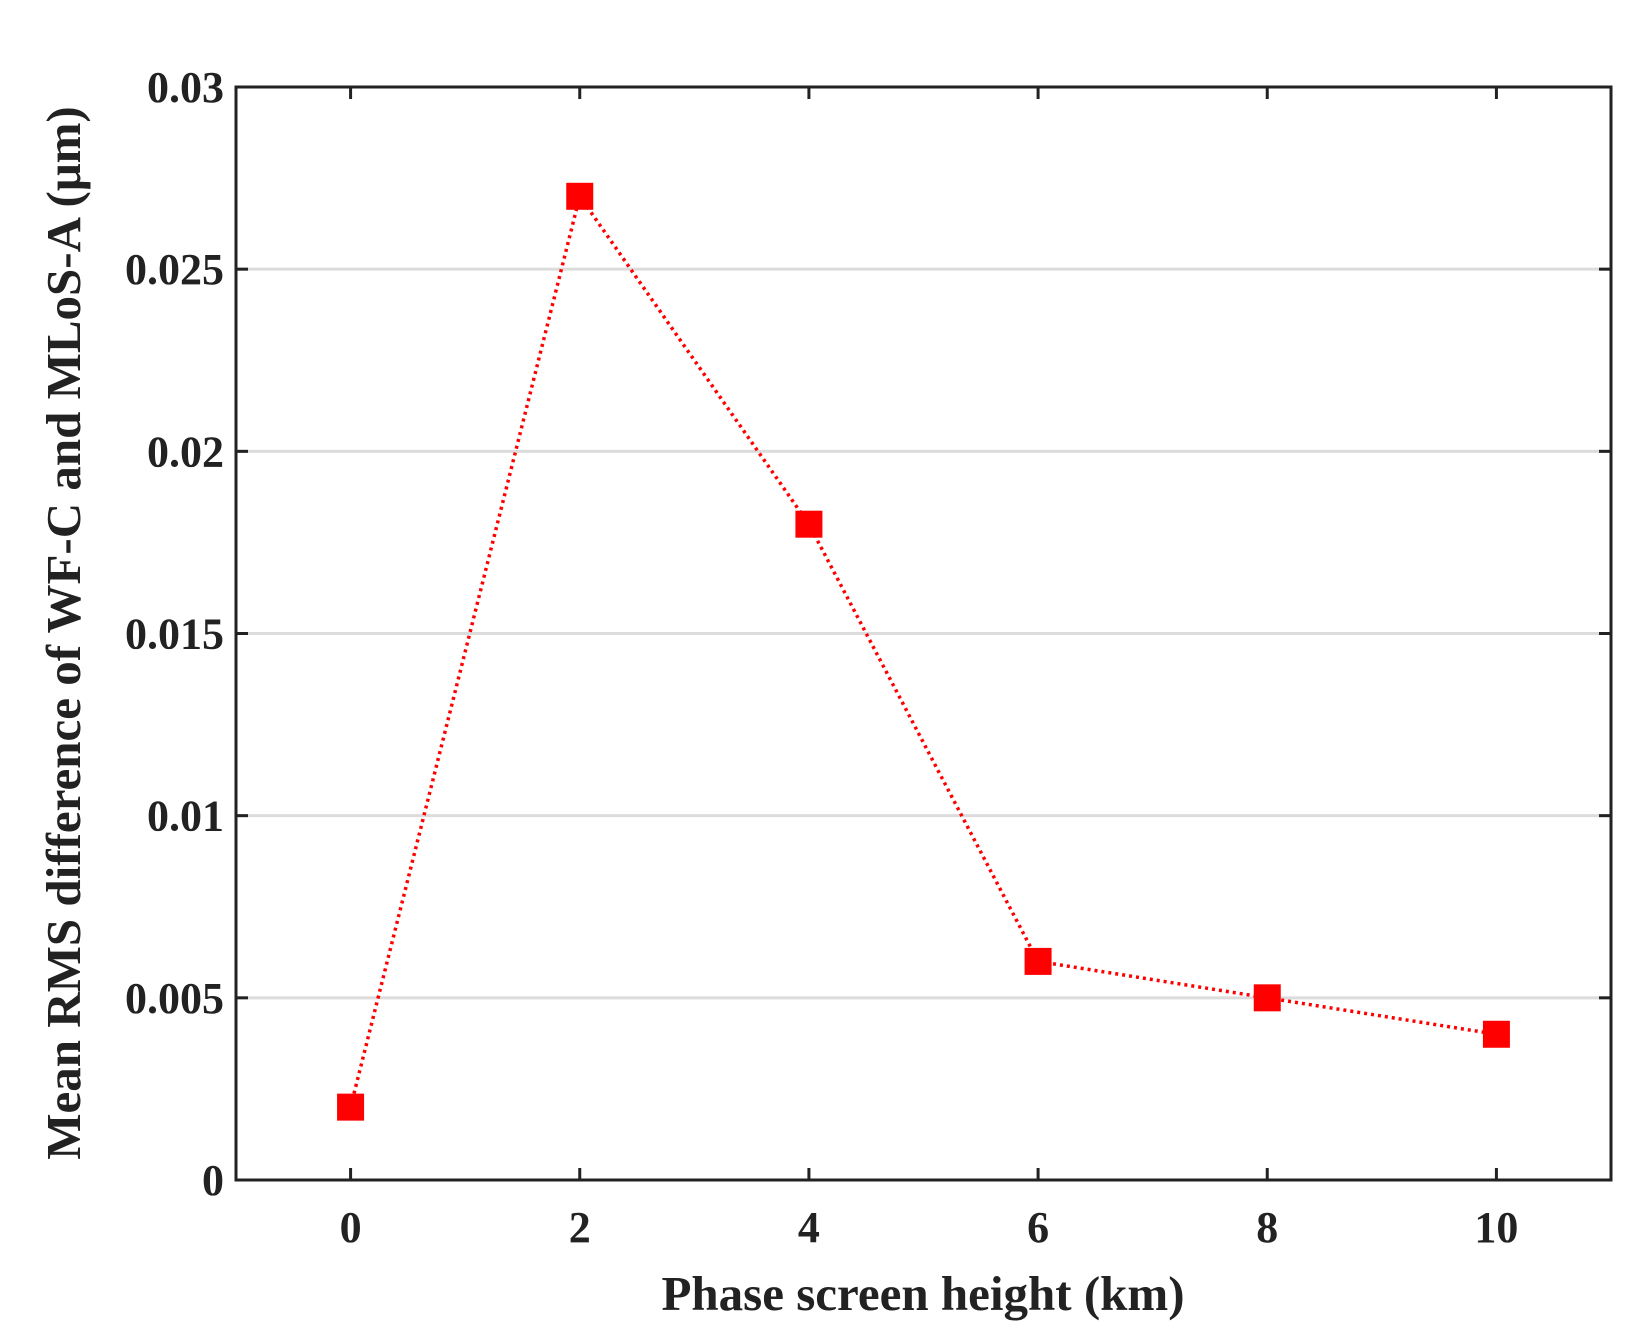 Image resolution: width=1629 pixels, height=1338 pixels. What do you see at coordinates (809, 1227) in the screenshot?
I see `x-tick-label: 4` at bounding box center [809, 1227].